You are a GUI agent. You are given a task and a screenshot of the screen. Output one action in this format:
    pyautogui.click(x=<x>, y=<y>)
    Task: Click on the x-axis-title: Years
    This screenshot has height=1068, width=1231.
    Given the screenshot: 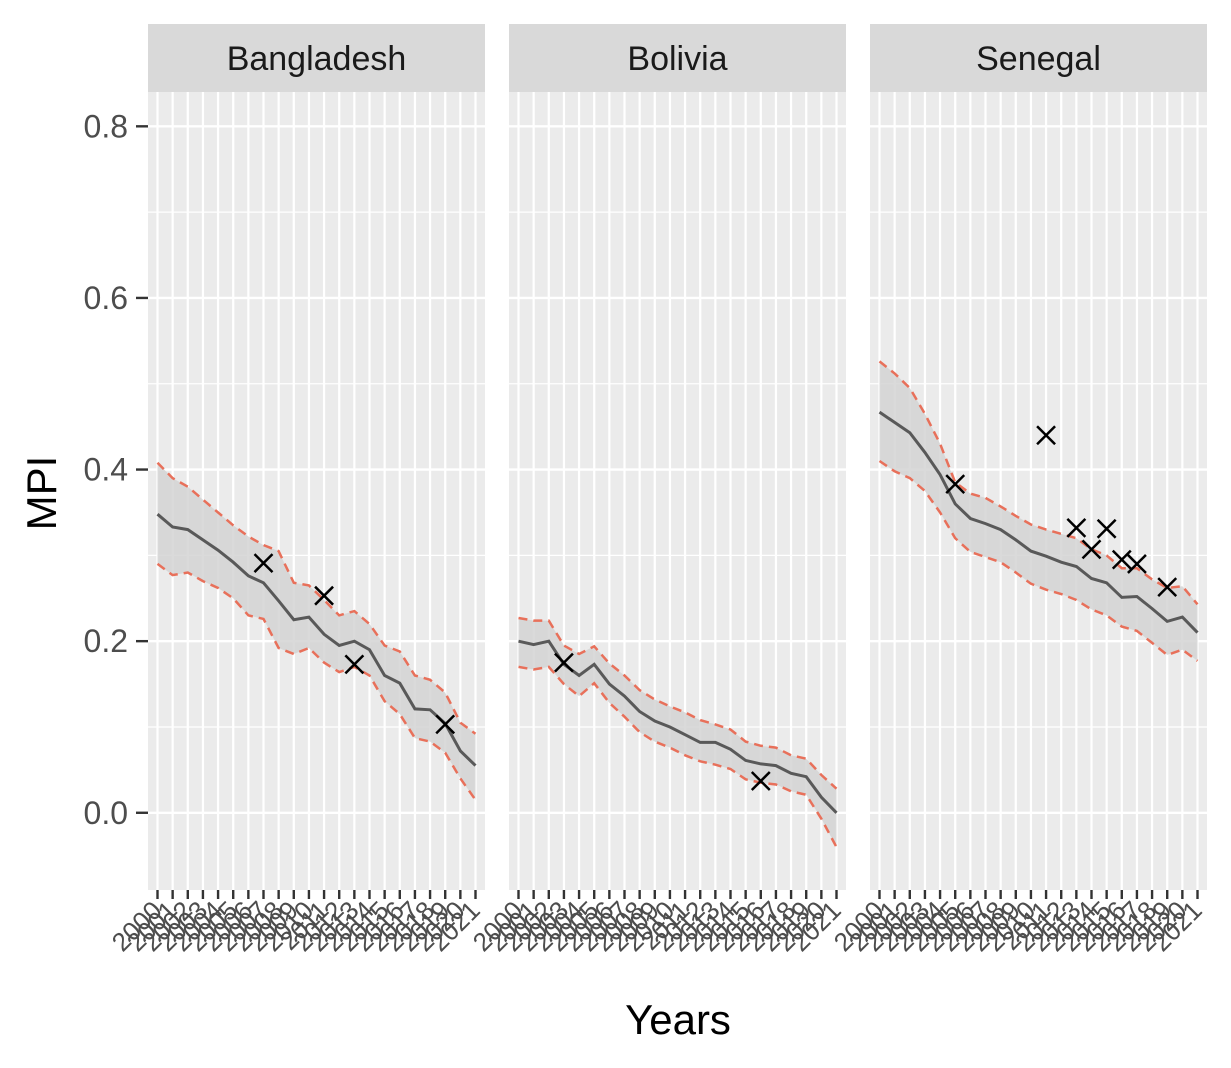 What is the action you would take?
    pyautogui.click(x=678, y=1019)
    